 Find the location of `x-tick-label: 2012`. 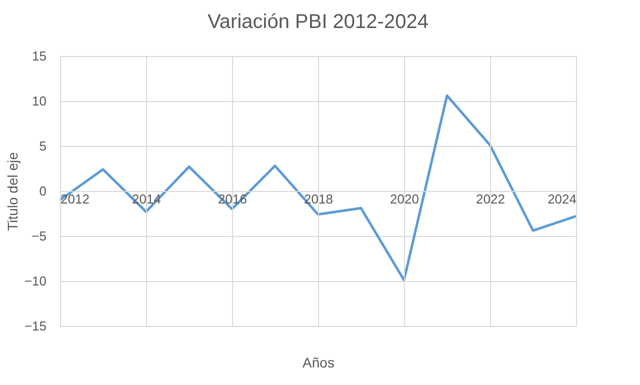

x-tick-label: 2012 is located at coordinates (75, 199).